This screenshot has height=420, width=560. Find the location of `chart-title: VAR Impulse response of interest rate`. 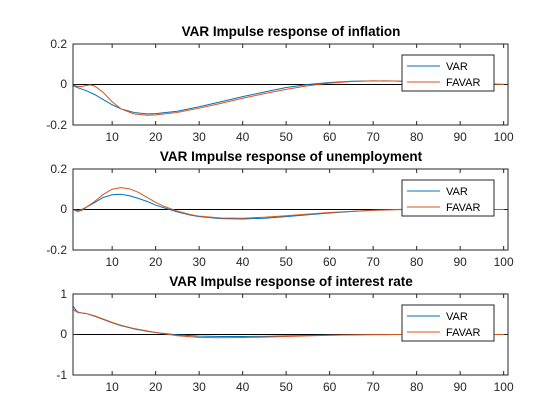

chart-title: VAR Impulse response of interest rate is located at coordinates (291, 281).